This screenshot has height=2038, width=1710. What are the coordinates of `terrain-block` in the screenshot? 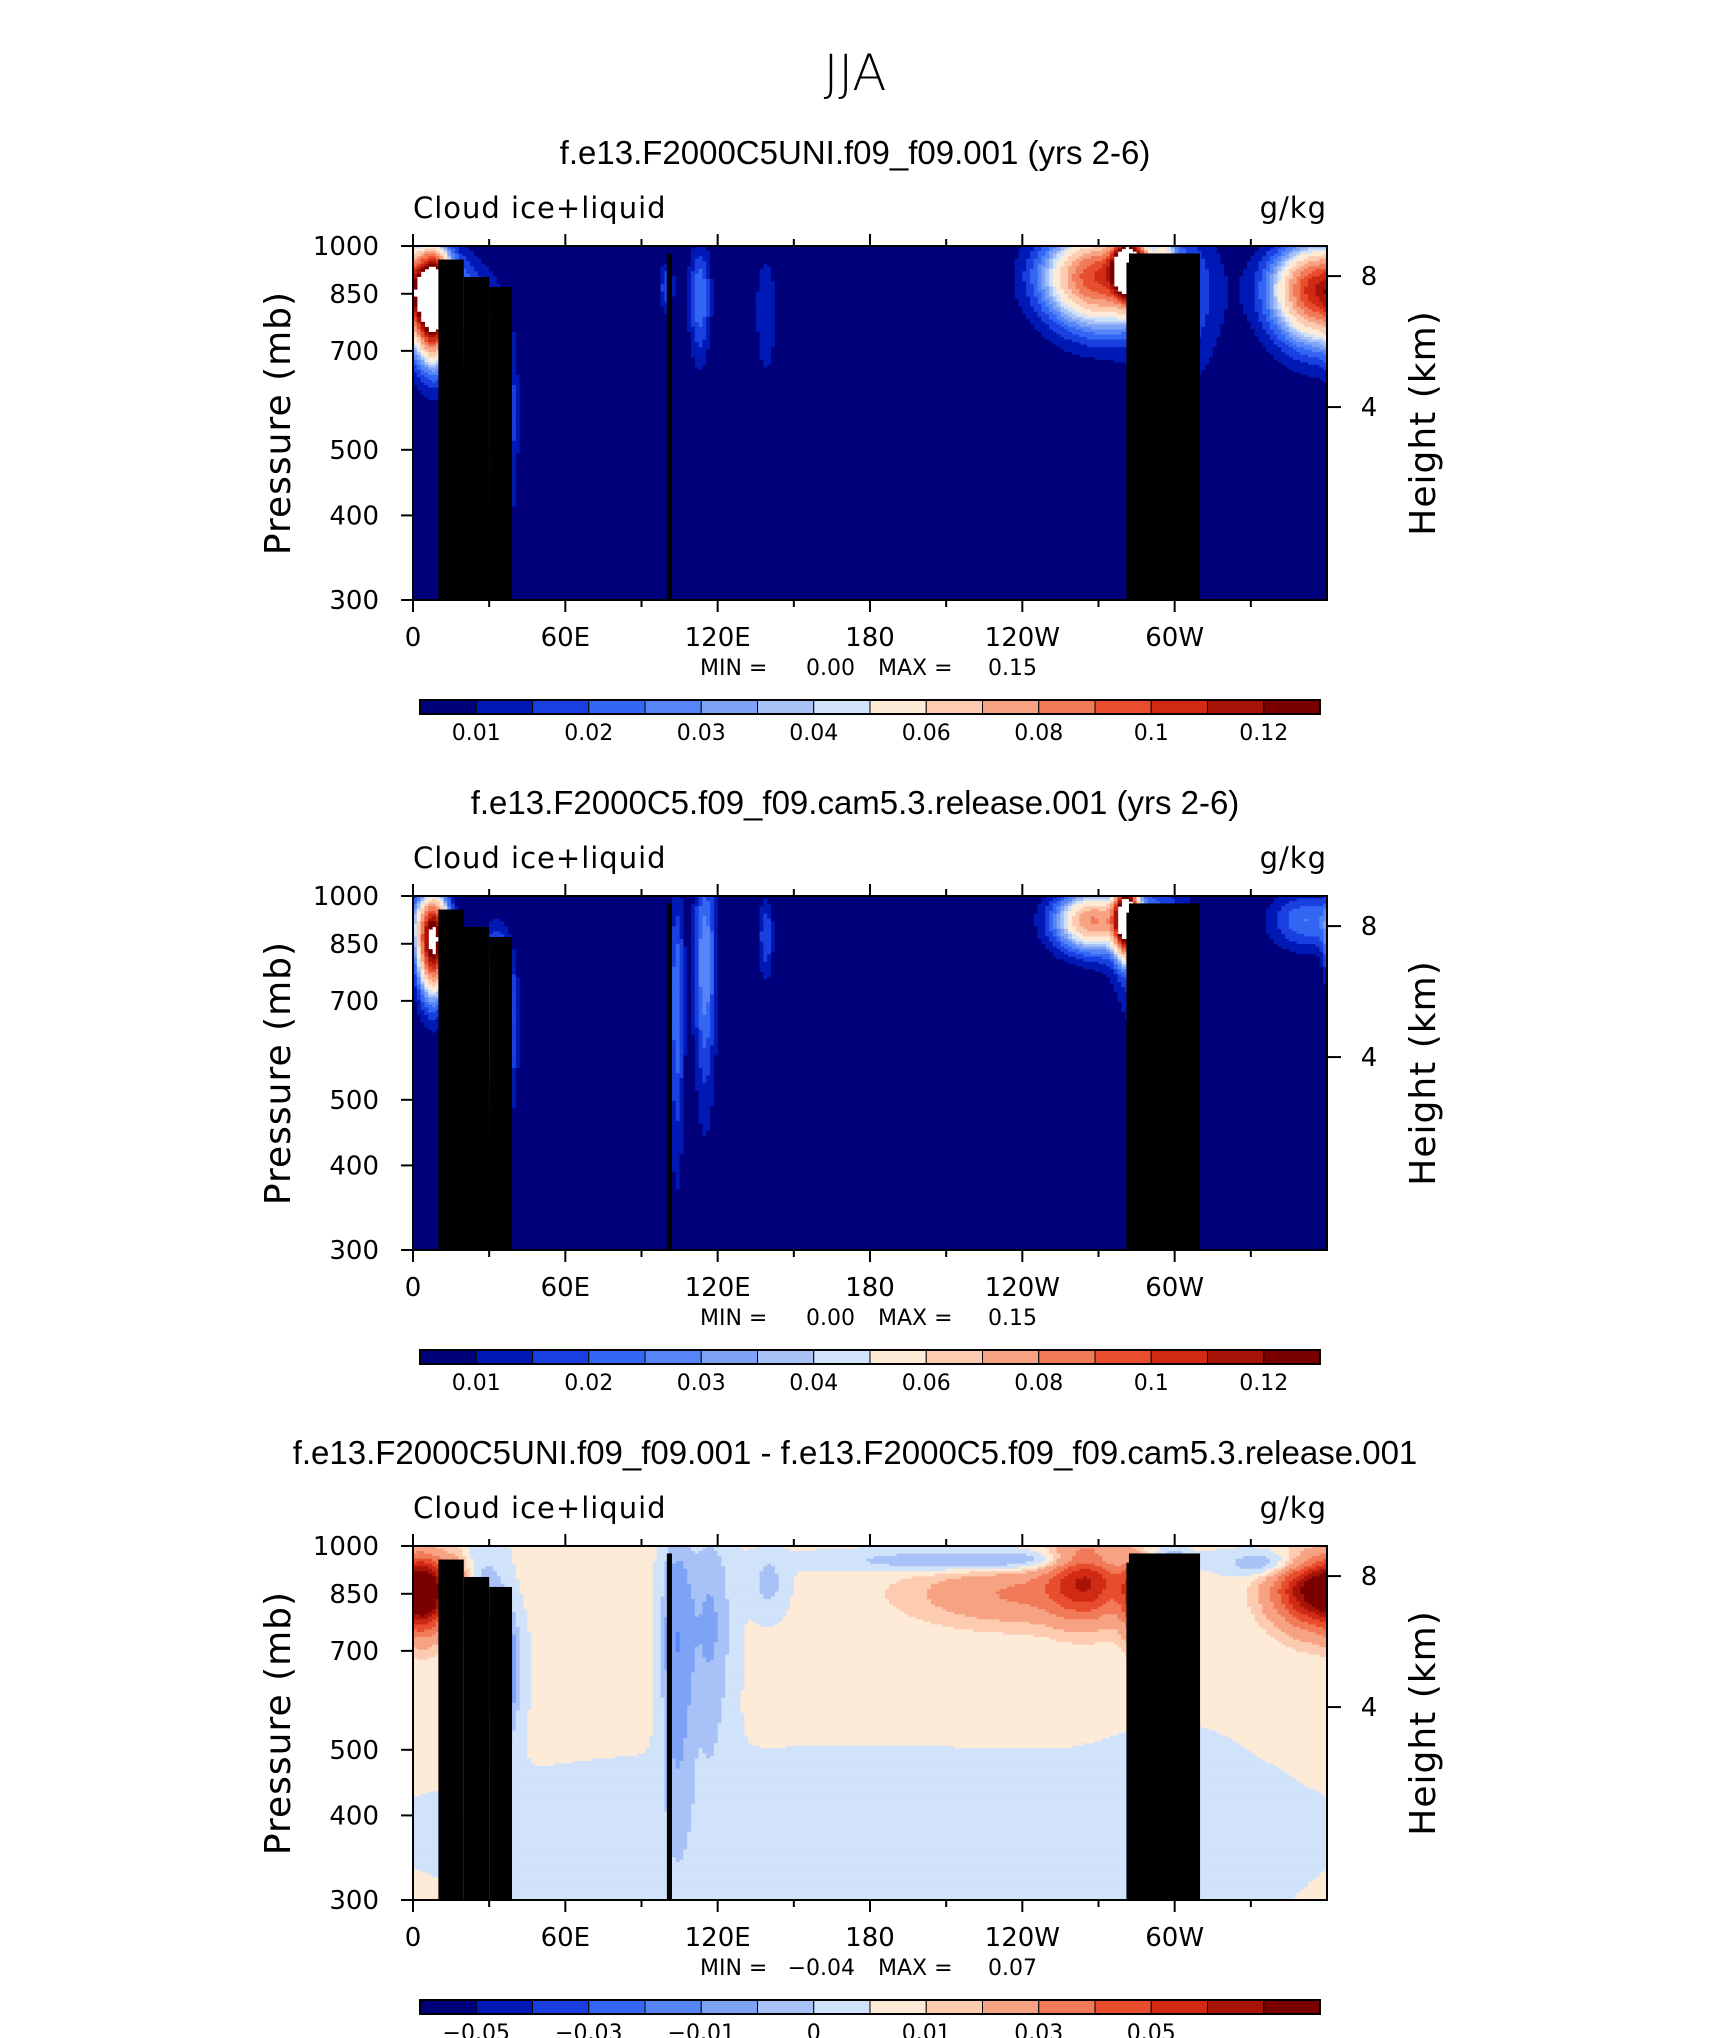 It's located at (501, 443).